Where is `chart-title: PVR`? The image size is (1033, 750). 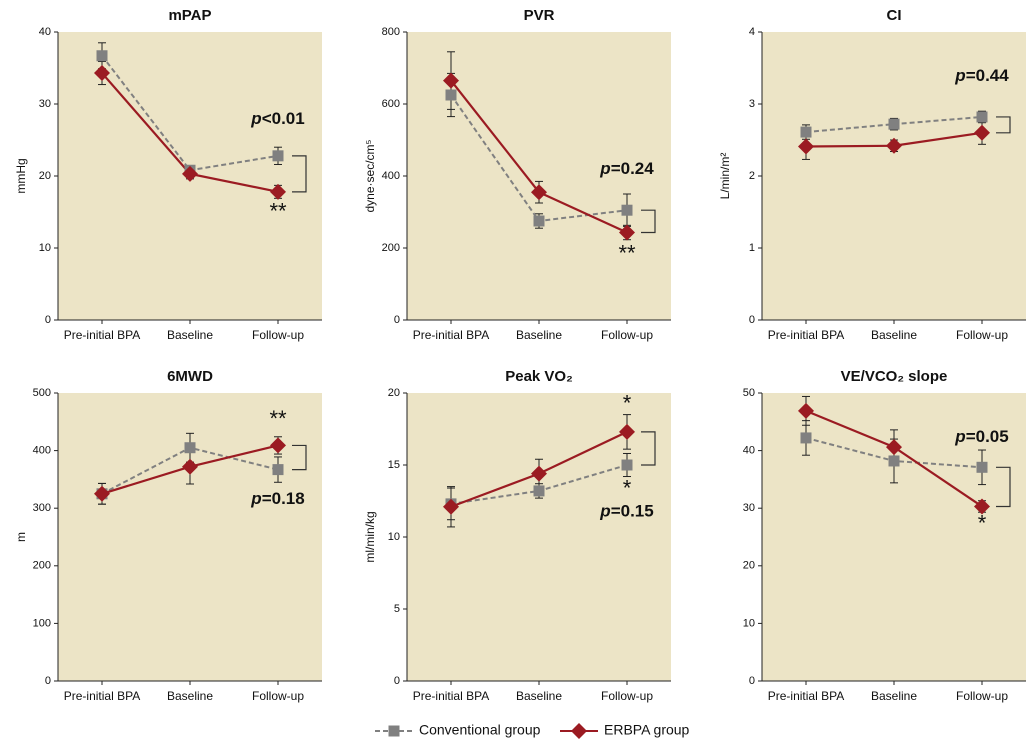
chart-title: PVR is located at coordinates (539, 15).